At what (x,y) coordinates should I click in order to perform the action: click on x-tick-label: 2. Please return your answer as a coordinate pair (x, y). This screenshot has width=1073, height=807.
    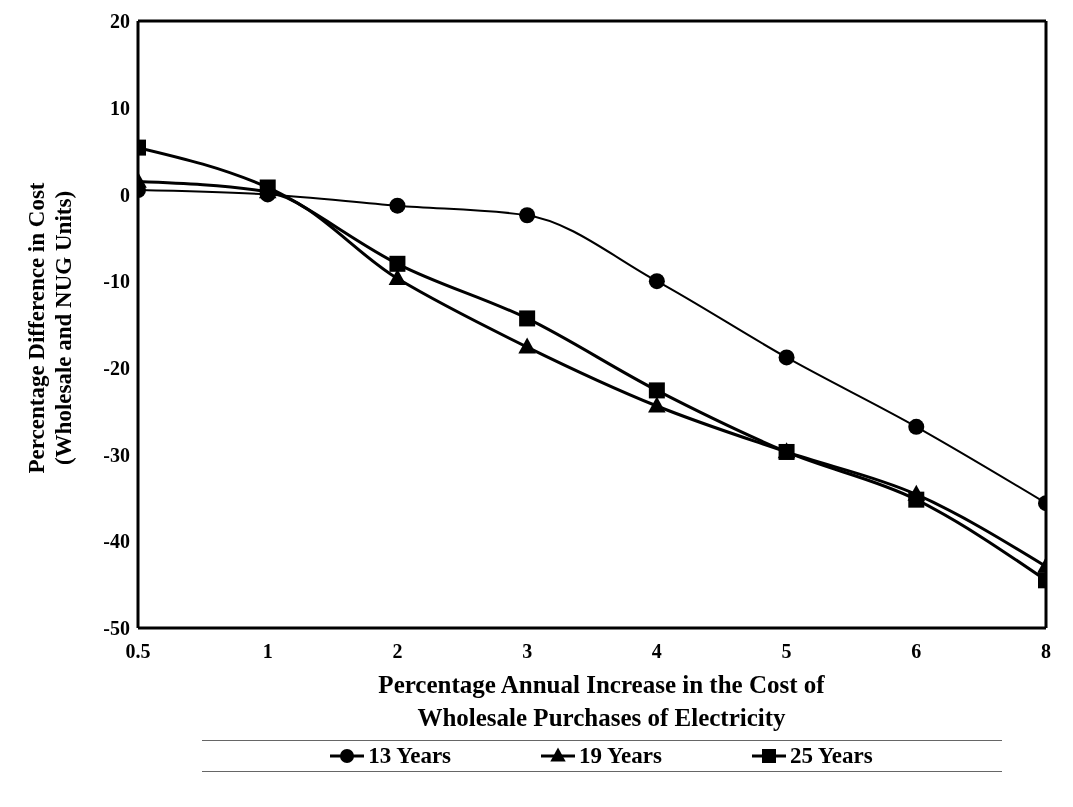
    Looking at the image, I should click on (397, 651).